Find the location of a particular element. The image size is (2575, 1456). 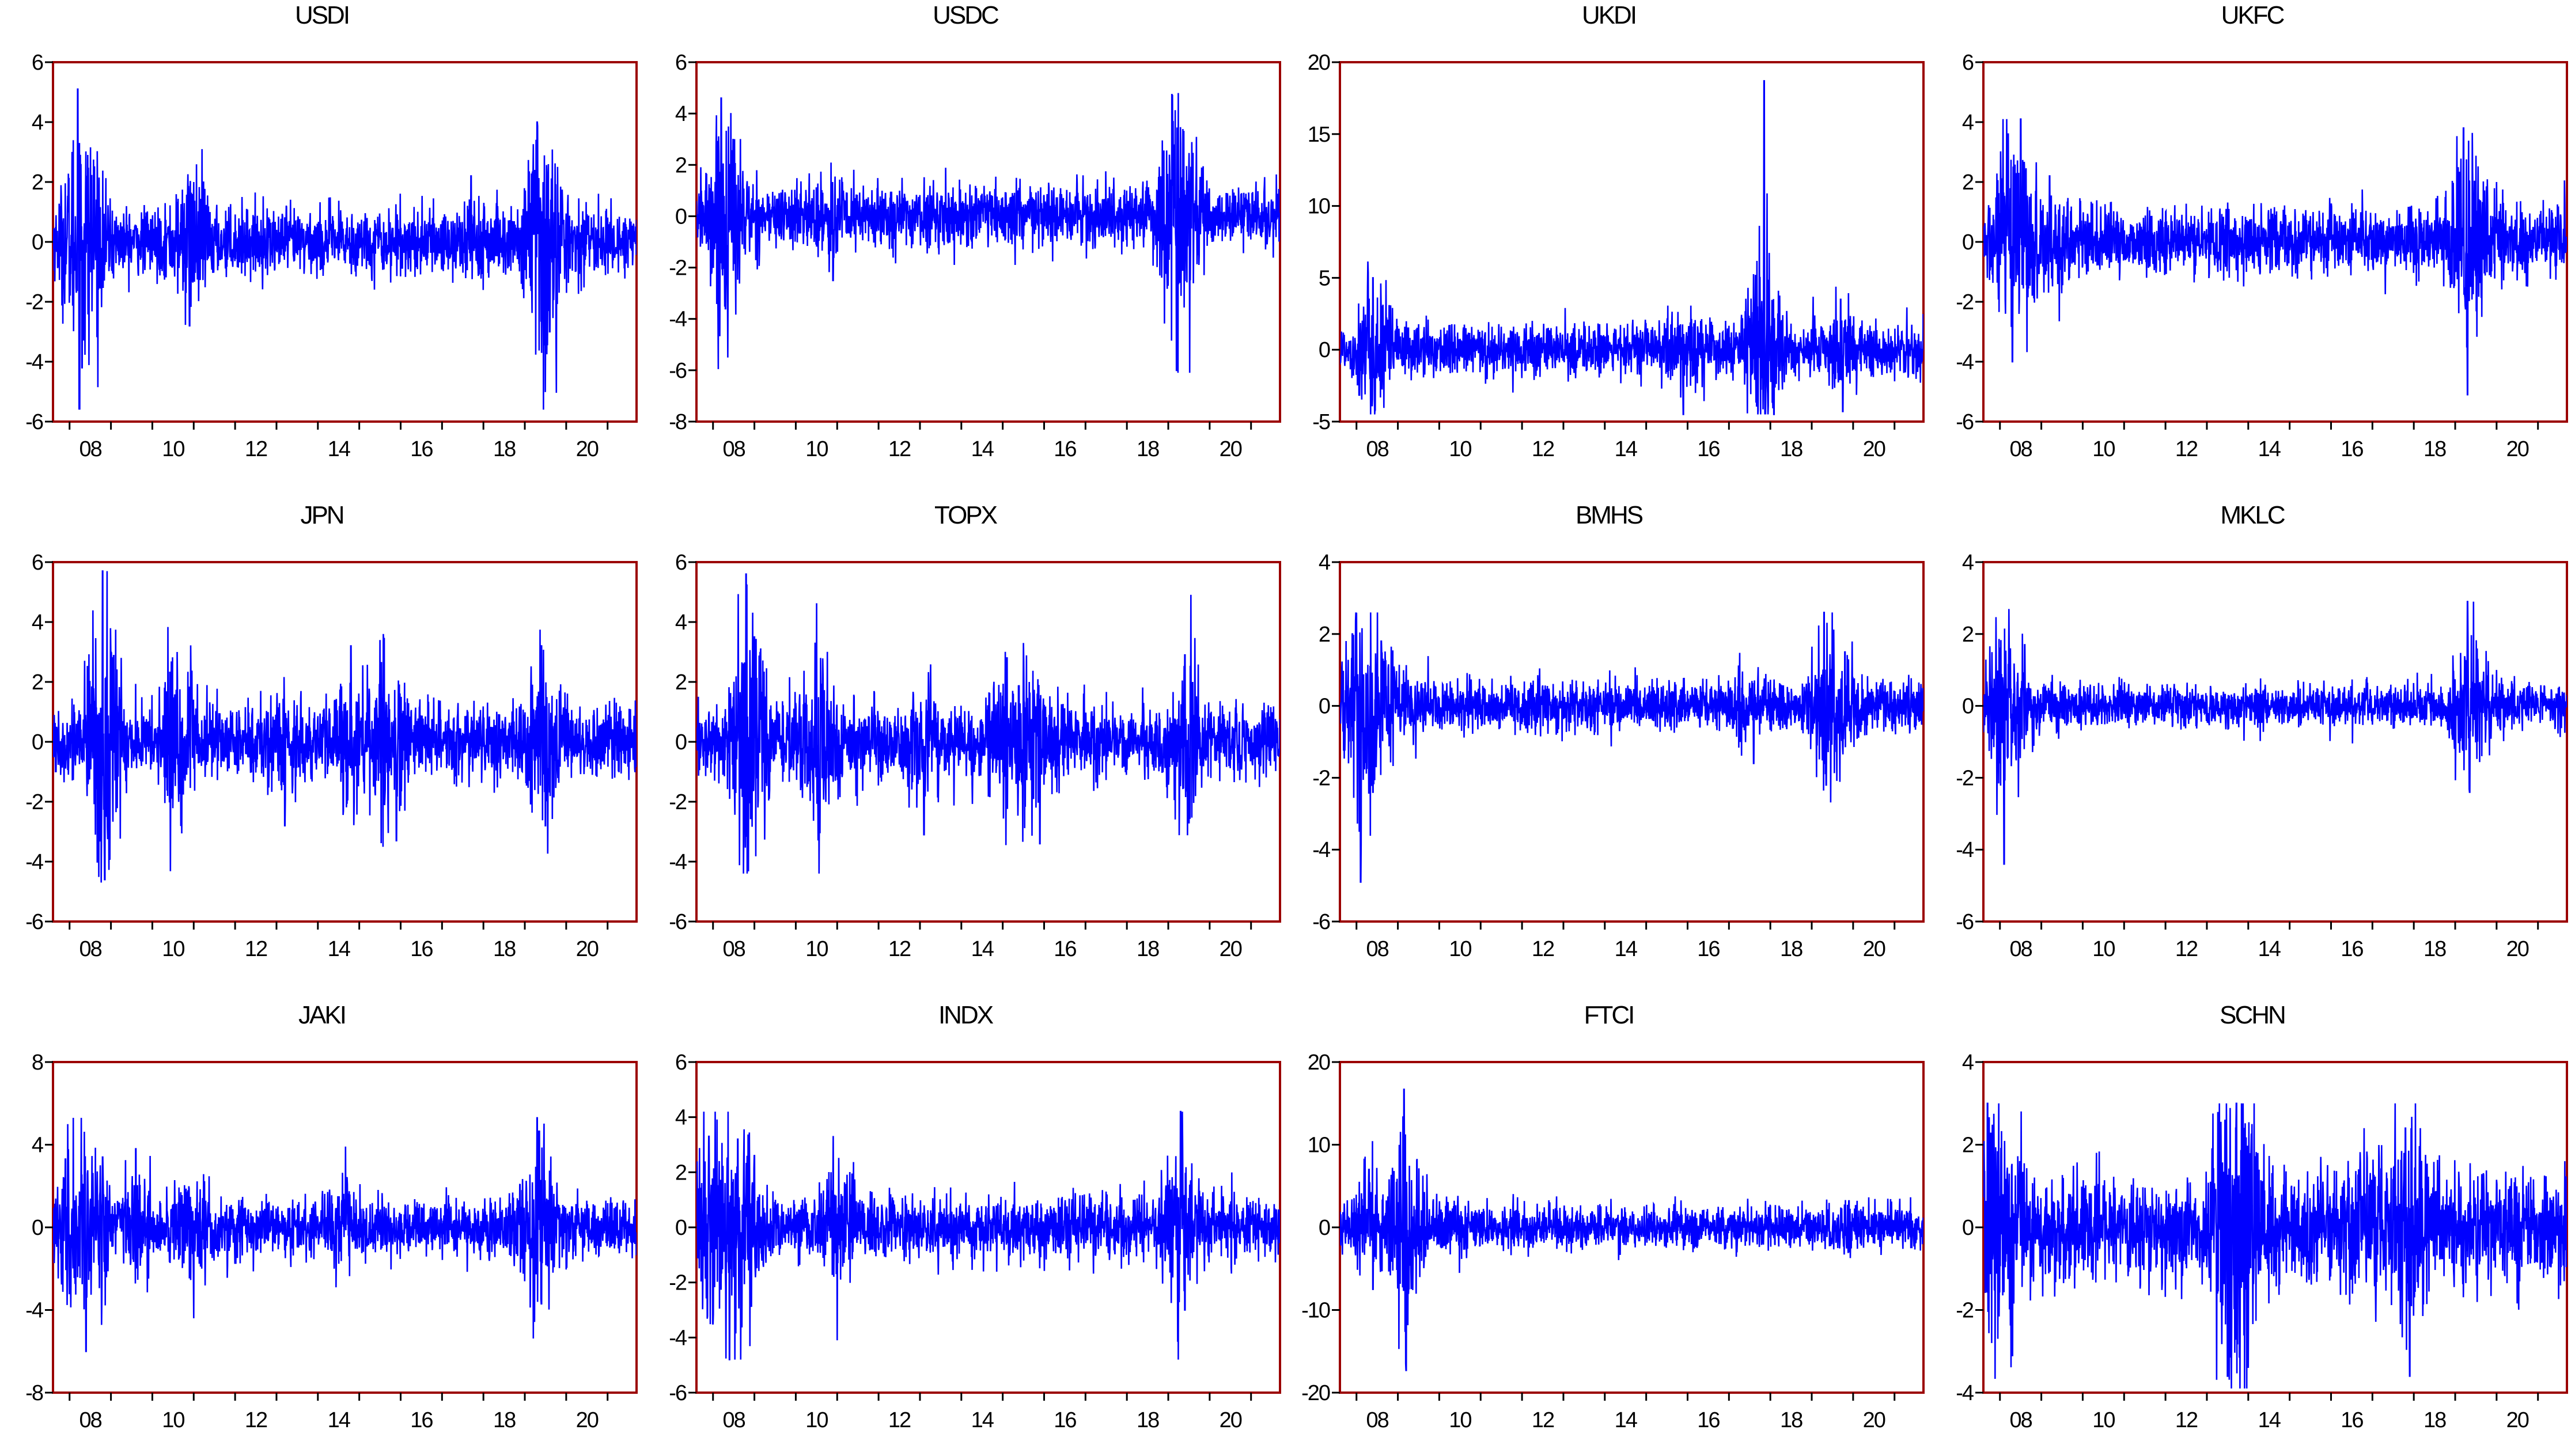

y-tick-label: -20 is located at coordinates (1315, 1393).